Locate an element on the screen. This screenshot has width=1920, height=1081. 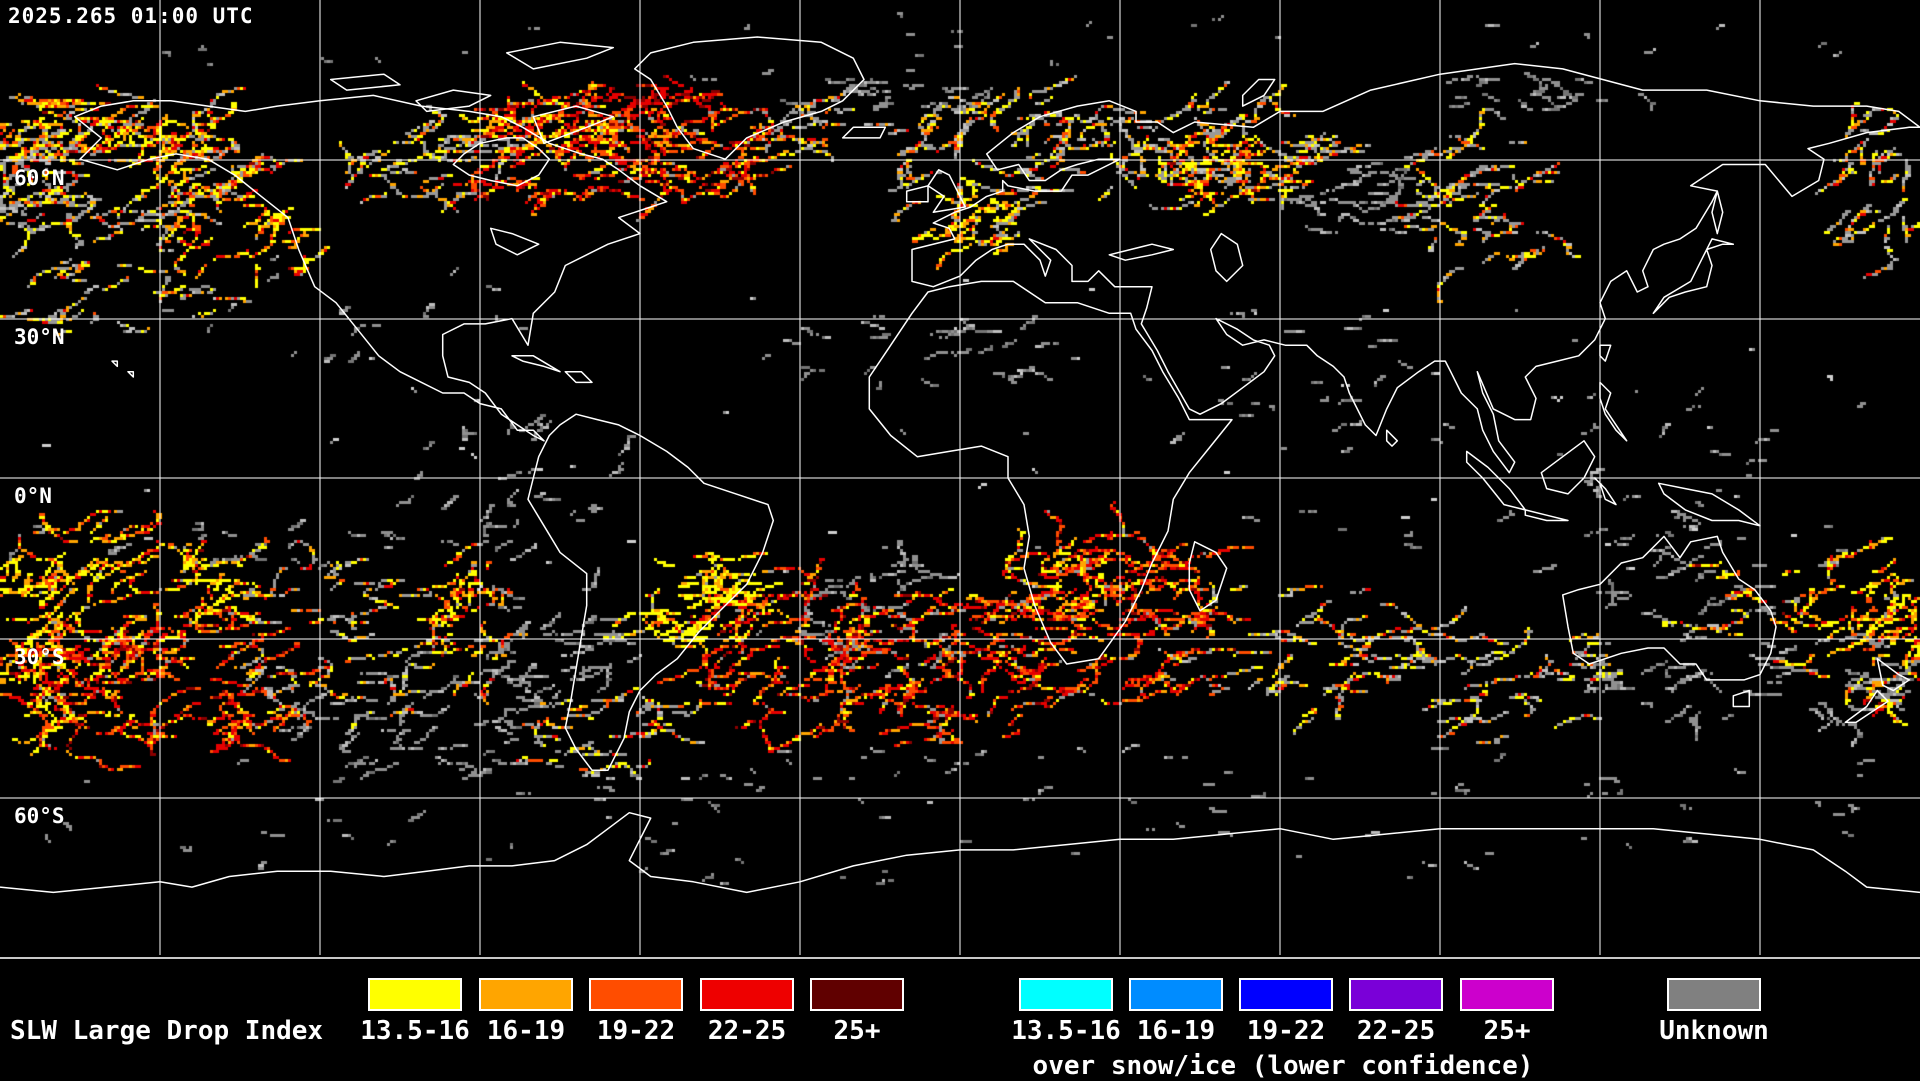
coastline-nz-south is located at coordinates (1866, 706).